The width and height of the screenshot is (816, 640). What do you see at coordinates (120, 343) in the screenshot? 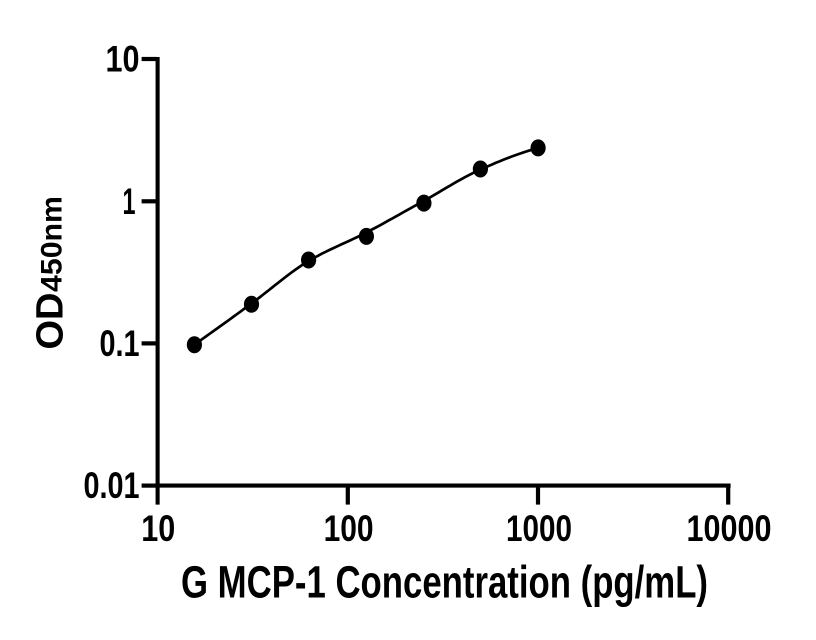
I see `svg-text: 0.1` at bounding box center [120, 343].